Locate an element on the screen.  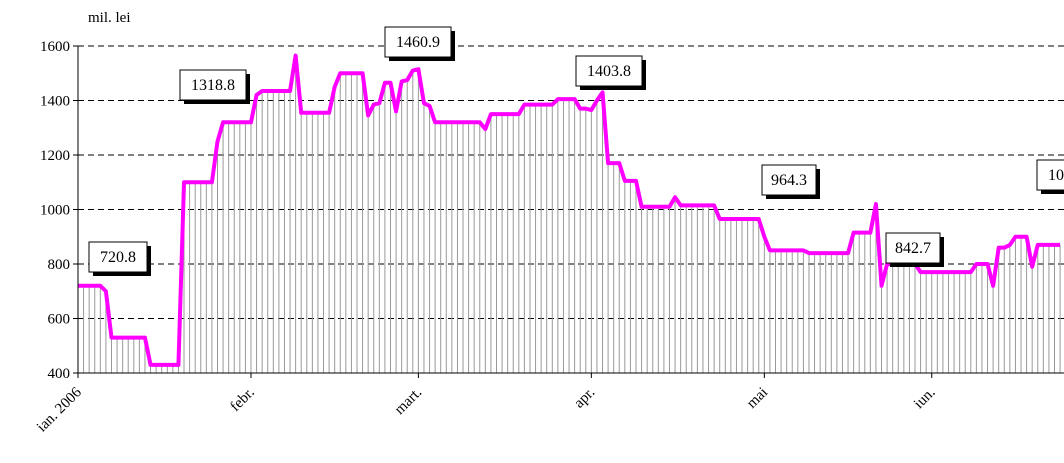
y-tick-label: 1000 is located at coordinates (55, 211).